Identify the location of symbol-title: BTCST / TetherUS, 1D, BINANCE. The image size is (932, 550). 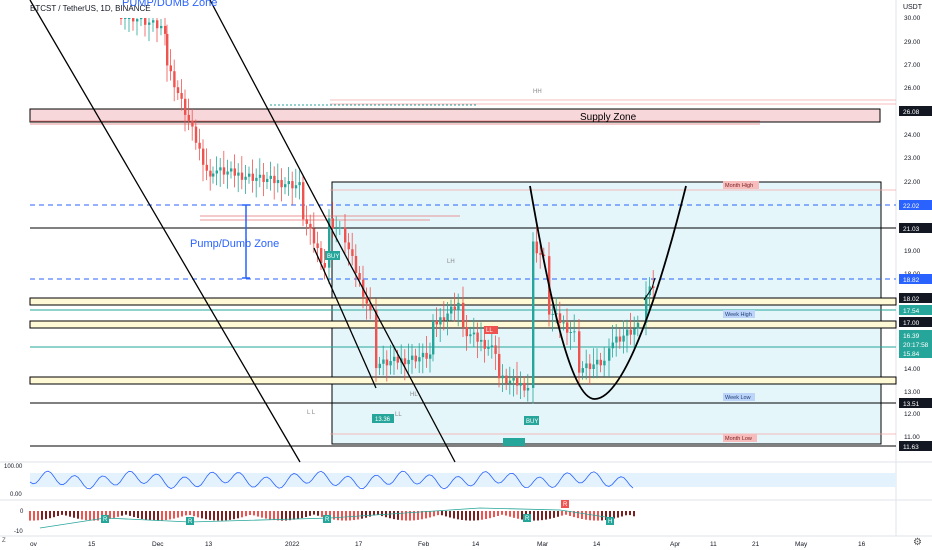
(90, 8).